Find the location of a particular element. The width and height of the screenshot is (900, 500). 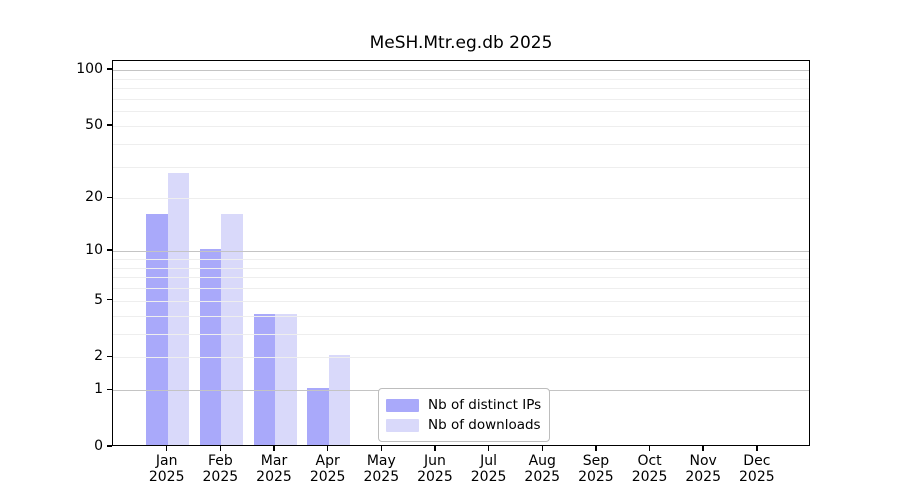

y-tick-label-5: 5 is located at coordinates (98, 299).